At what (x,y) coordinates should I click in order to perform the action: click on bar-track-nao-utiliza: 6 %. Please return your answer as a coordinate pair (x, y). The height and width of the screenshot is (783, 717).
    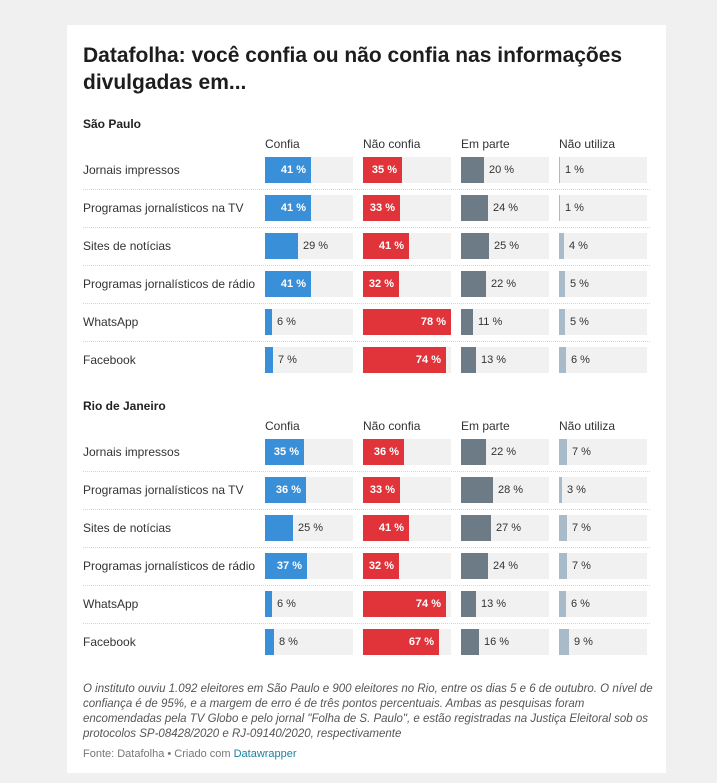
    Looking at the image, I should click on (603, 360).